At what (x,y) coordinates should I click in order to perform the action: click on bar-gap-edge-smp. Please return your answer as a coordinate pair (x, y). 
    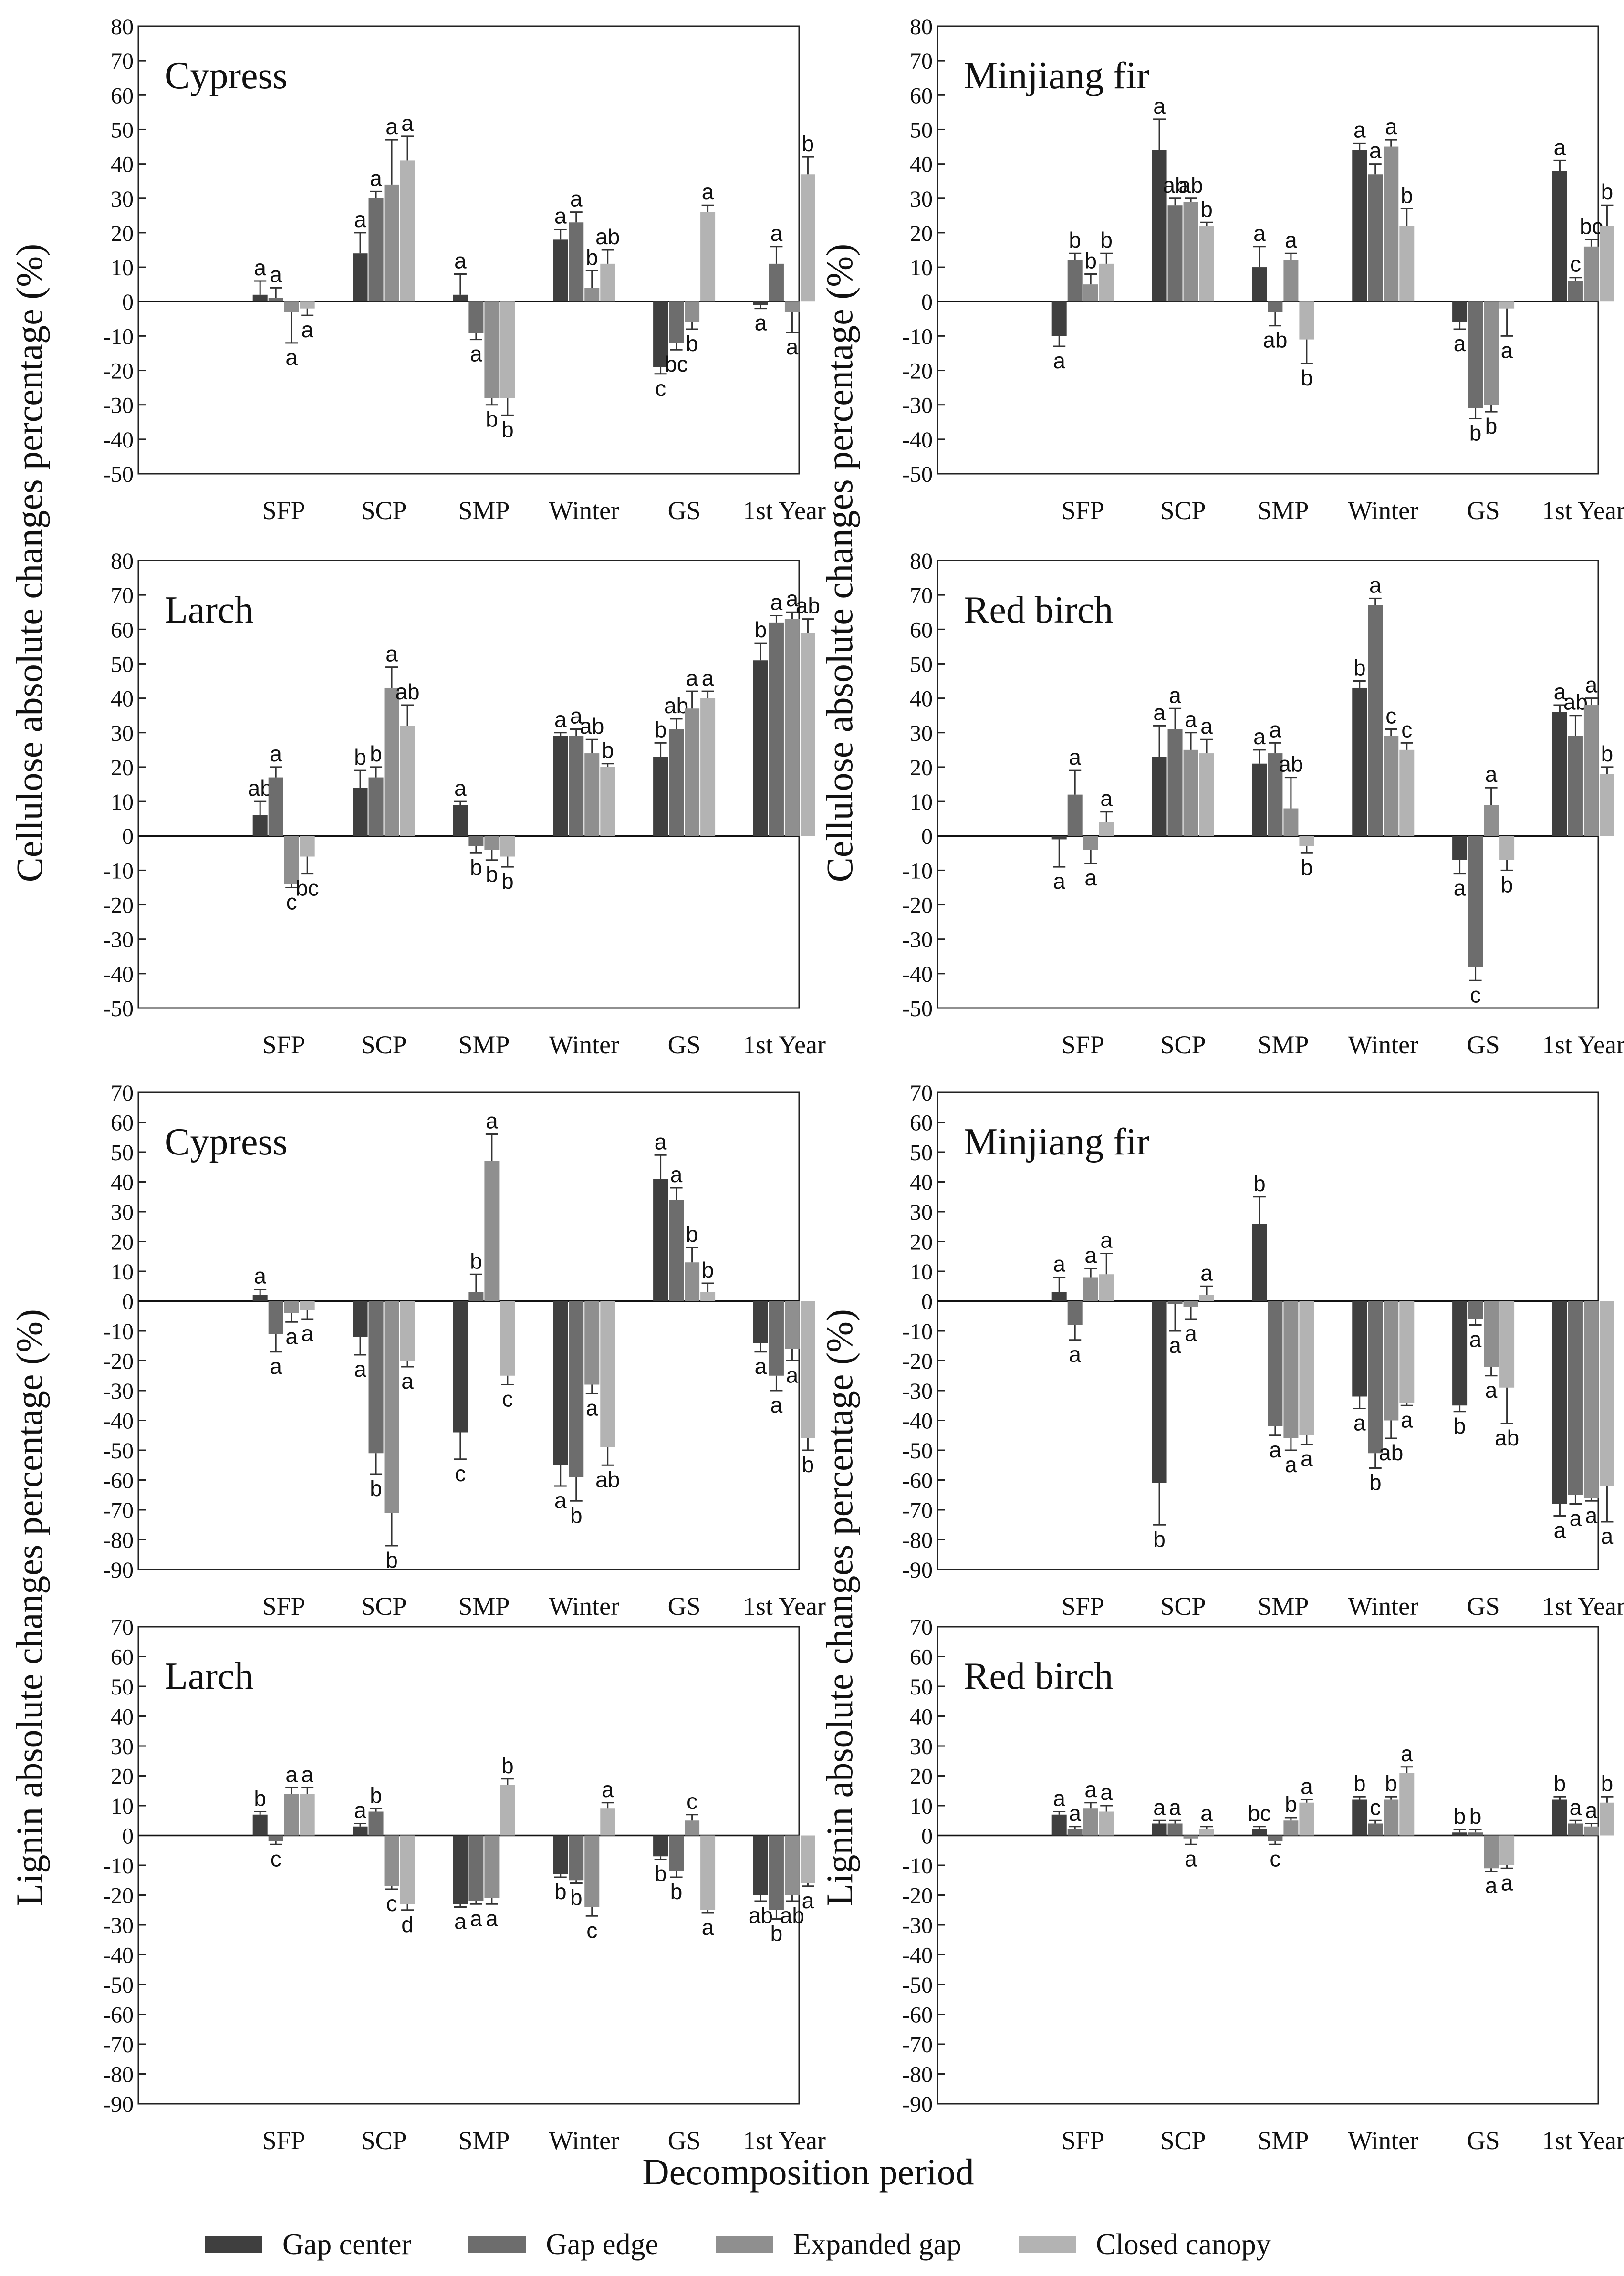
    Looking at the image, I should click on (1275, 794).